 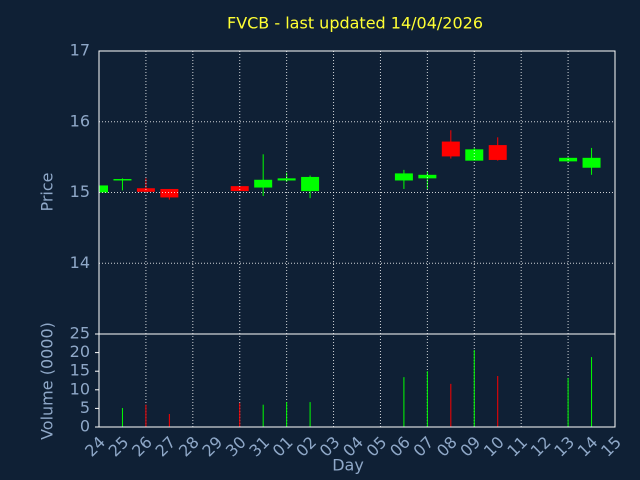 I want to click on y-tick-label: 14, so click(x=80, y=262).